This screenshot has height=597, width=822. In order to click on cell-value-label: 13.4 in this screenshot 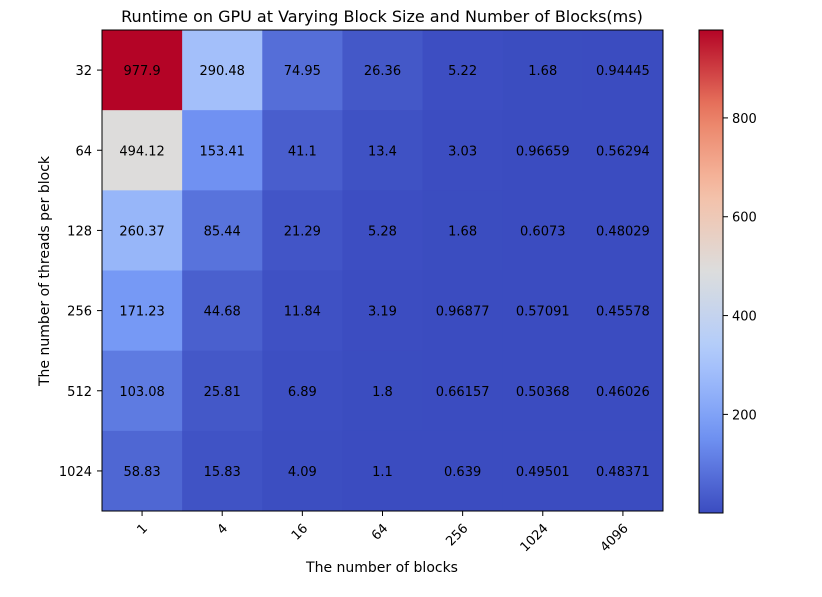, I will do `click(382, 151)`.